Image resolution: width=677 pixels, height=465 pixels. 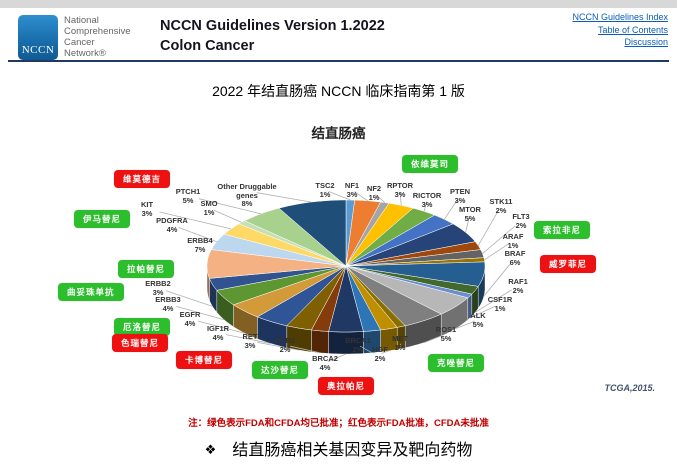 What do you see at coordinates (247, 195) in the screenshot?
I see `pie-label-other-druggable-genes: Other Druggable genes 8%` at bounding box center [247, 195].